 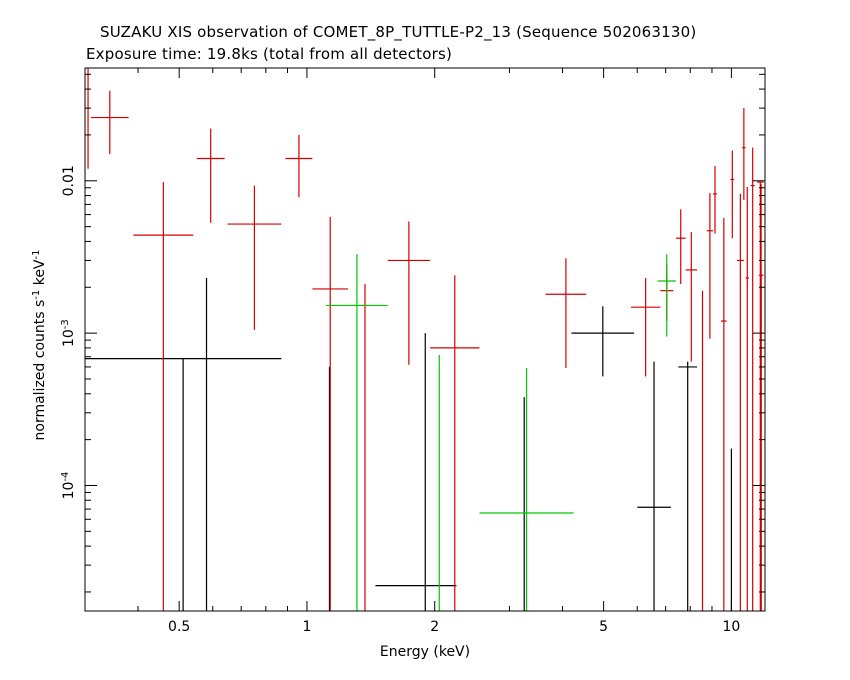 What do you see at coordinates (179, 627) in the screenshot?
I see `x-tick-label: 0.5` at bounding box center [179, 627].